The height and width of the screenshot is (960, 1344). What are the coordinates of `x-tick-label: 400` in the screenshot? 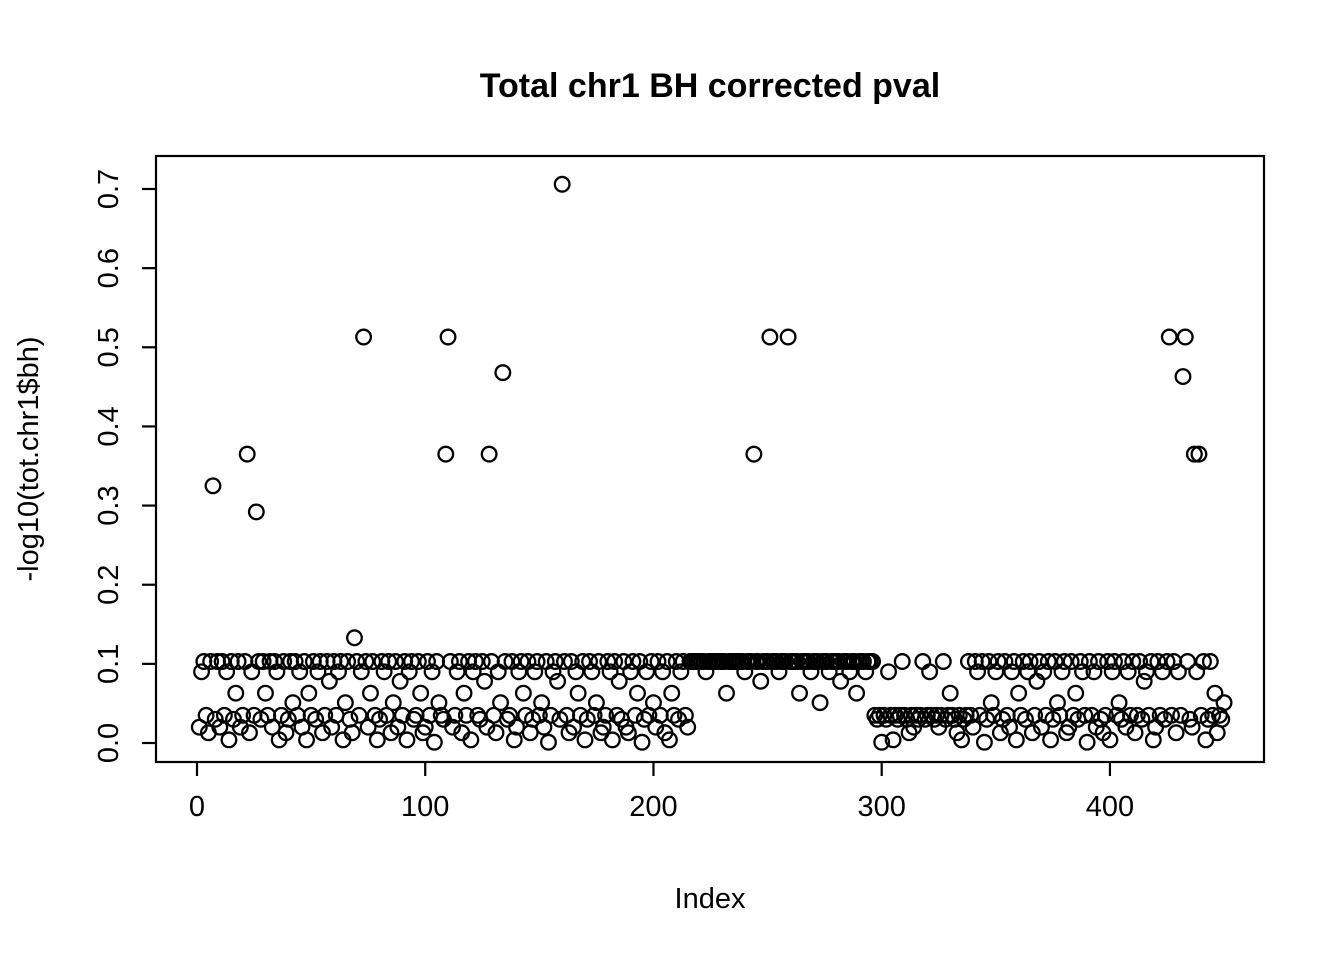 It's located at (1110, 807).